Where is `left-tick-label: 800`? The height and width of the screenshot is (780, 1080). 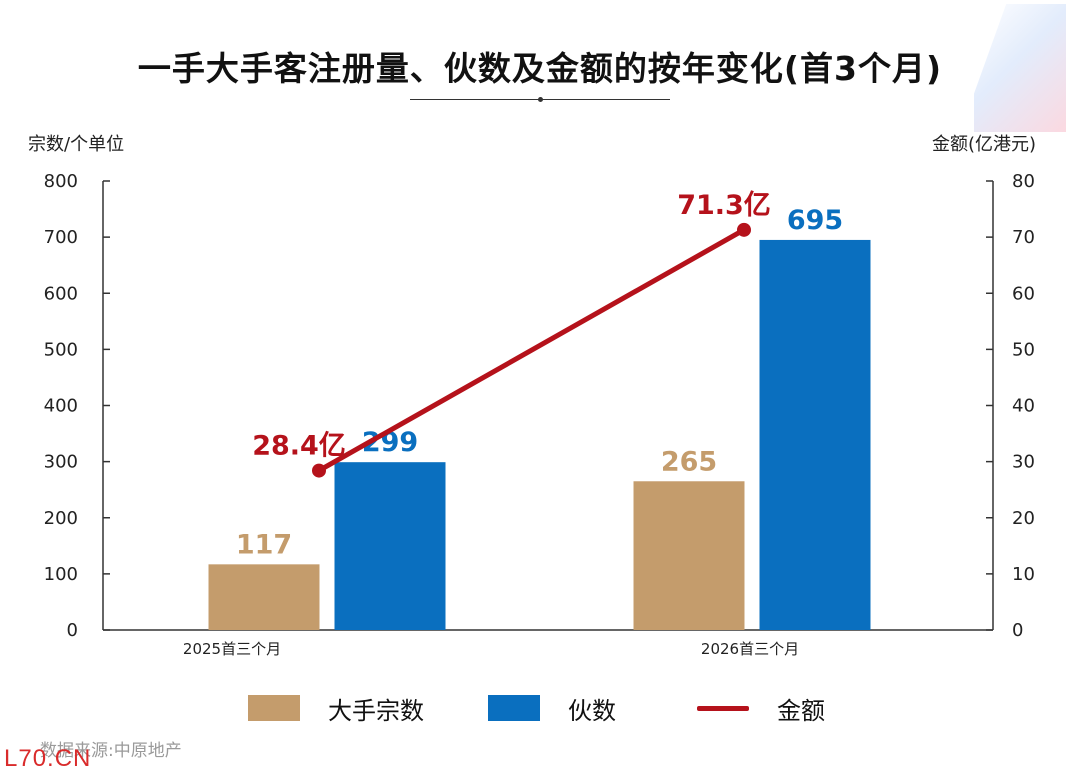
left-tick-label: 800 is located at coordinates (61, 181).